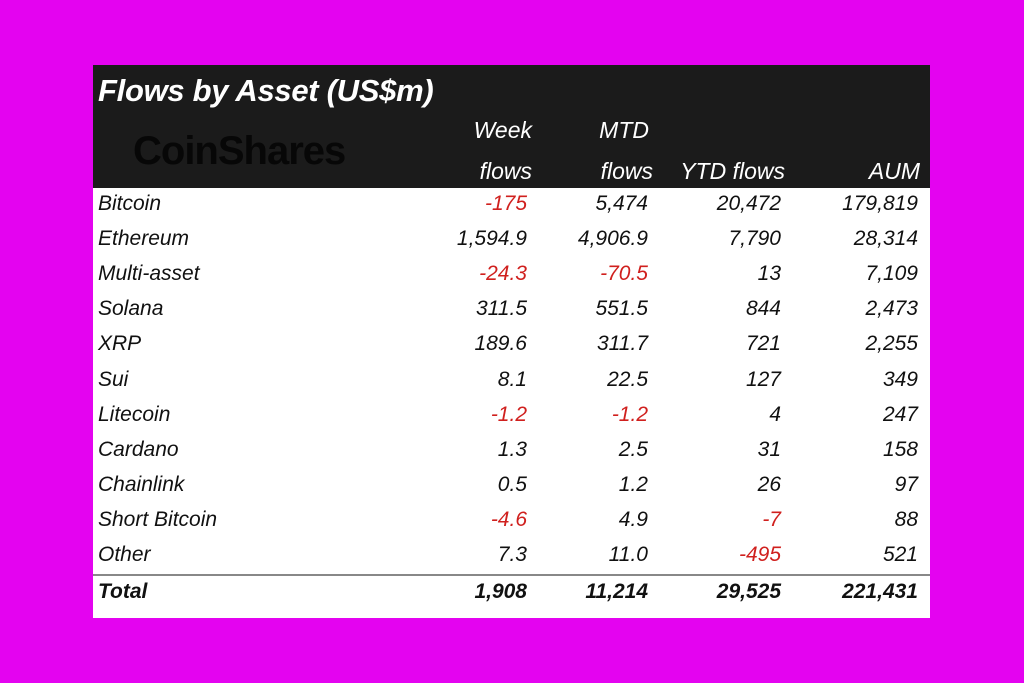 The height and width of the screenshot is (683, 1024). Describe the element at coordinates (131, 309) in the screenshot. I see `asset-name: Solana` at that location.